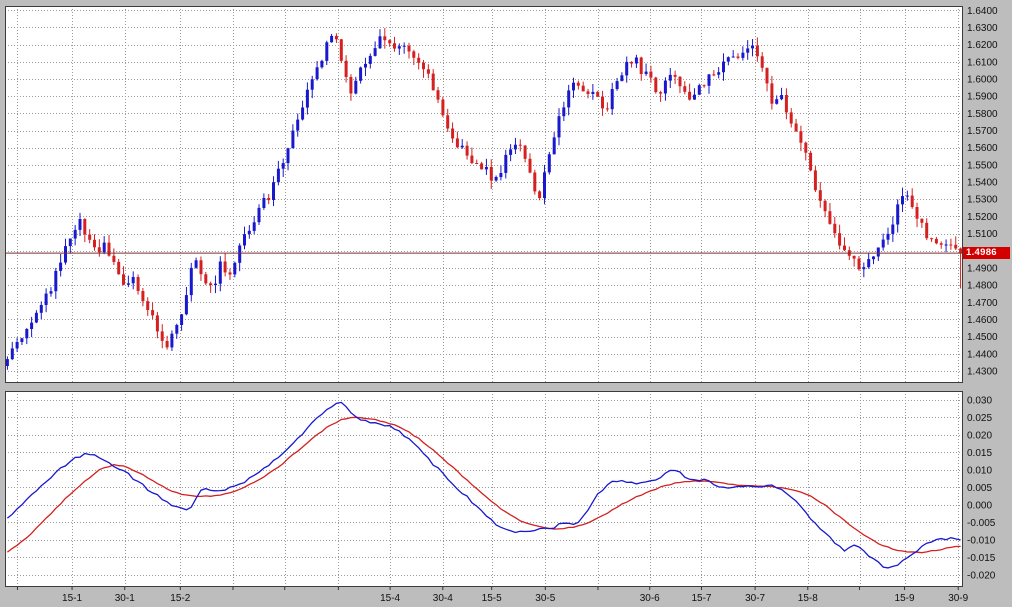 The image size is (1012, 607). I want to click on indicator-axis-label: -0.010, so click(981, 540).